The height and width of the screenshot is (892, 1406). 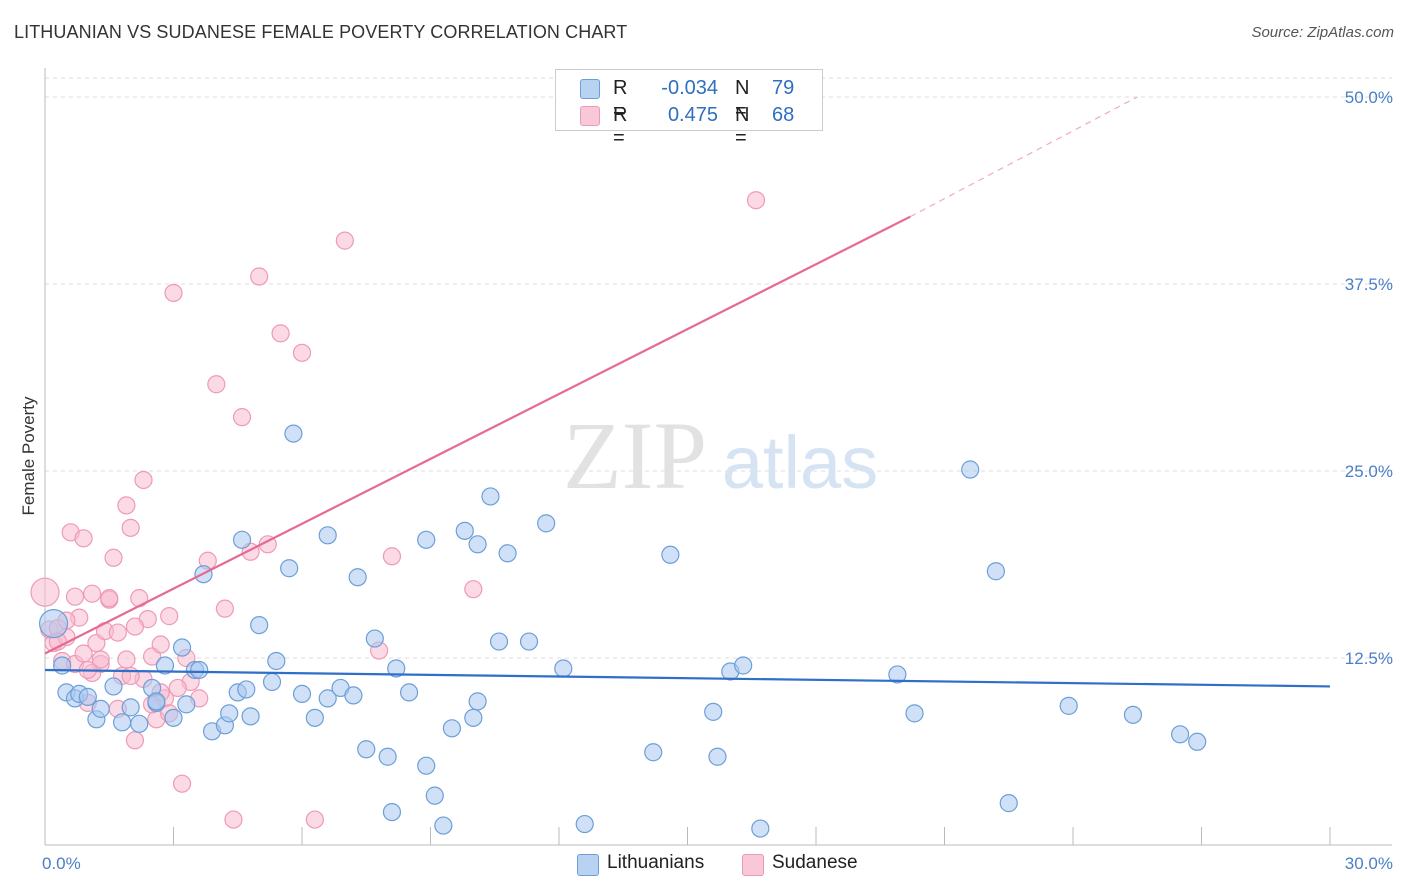 I want to click on source-label: Source: ZipAtlas.com, so click(x=1322, y=32).